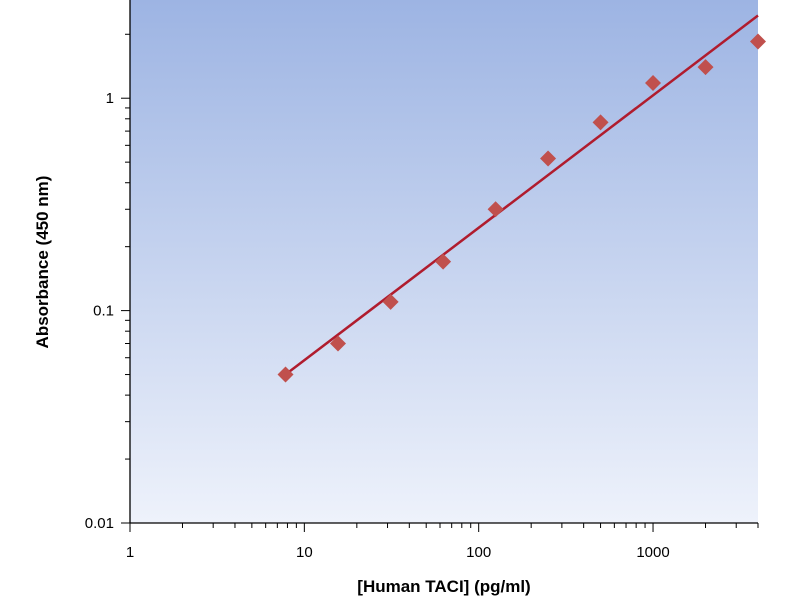 This screenshot has height=600, width=800. What do you see at coordinates (443, 586) in the screenshot?
I see `x-axis-title: [Human TACI] (pg/ml)` at bounding box center [443, 586].